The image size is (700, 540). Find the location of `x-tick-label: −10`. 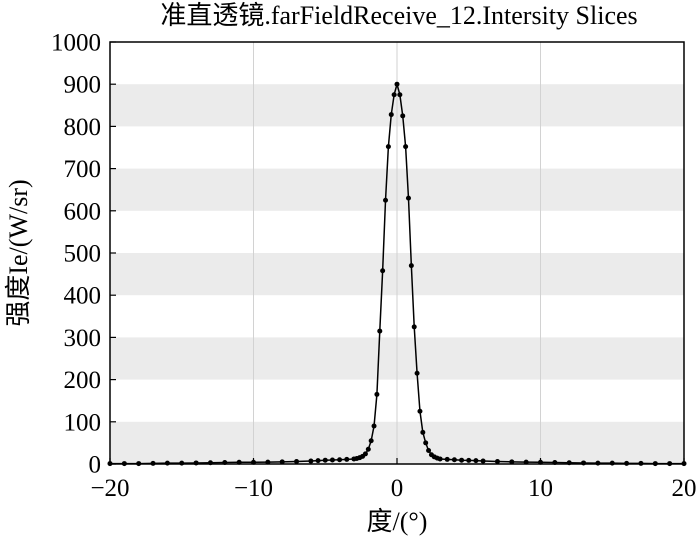

x-tick-label: −10 is located at coordinates (253, 488).